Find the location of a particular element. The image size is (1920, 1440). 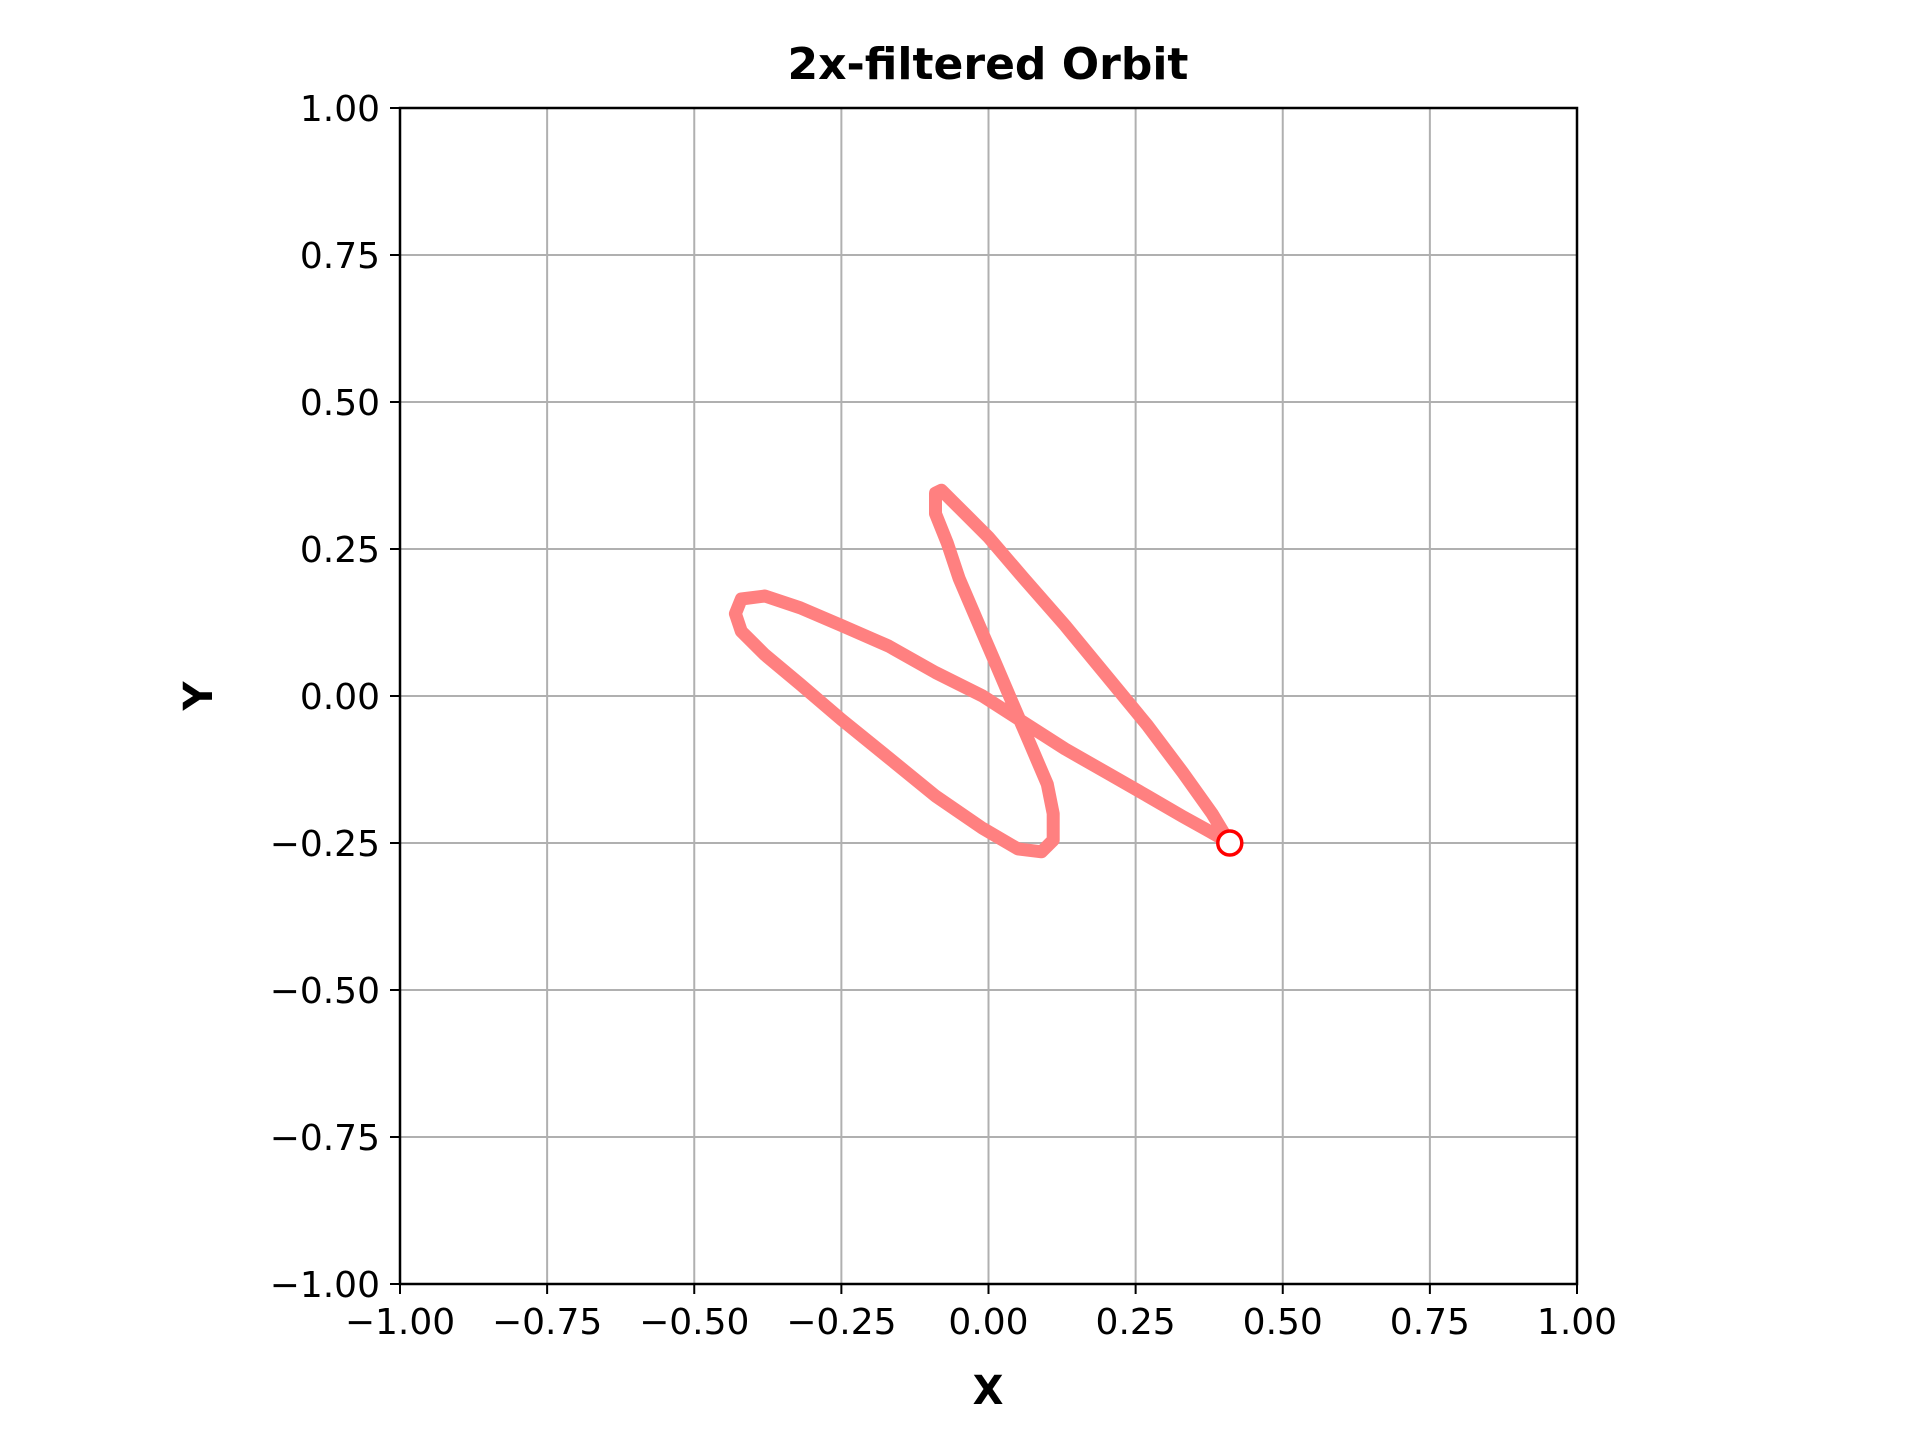

x-tick-label: 0.75 is located at coordinates (1430, 1322).